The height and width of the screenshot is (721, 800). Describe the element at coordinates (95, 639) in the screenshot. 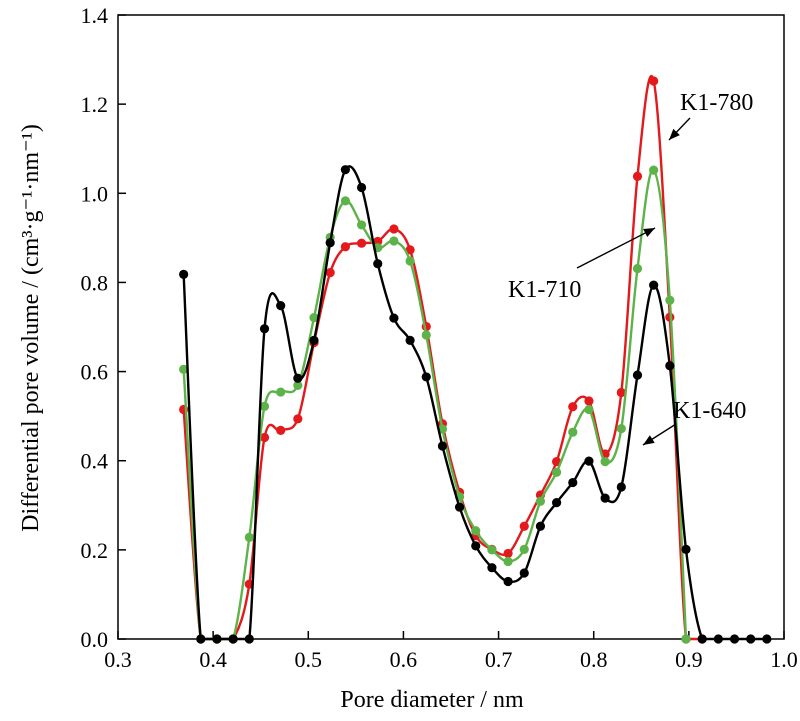

I see `y-tick-label: 0.0` at that location.